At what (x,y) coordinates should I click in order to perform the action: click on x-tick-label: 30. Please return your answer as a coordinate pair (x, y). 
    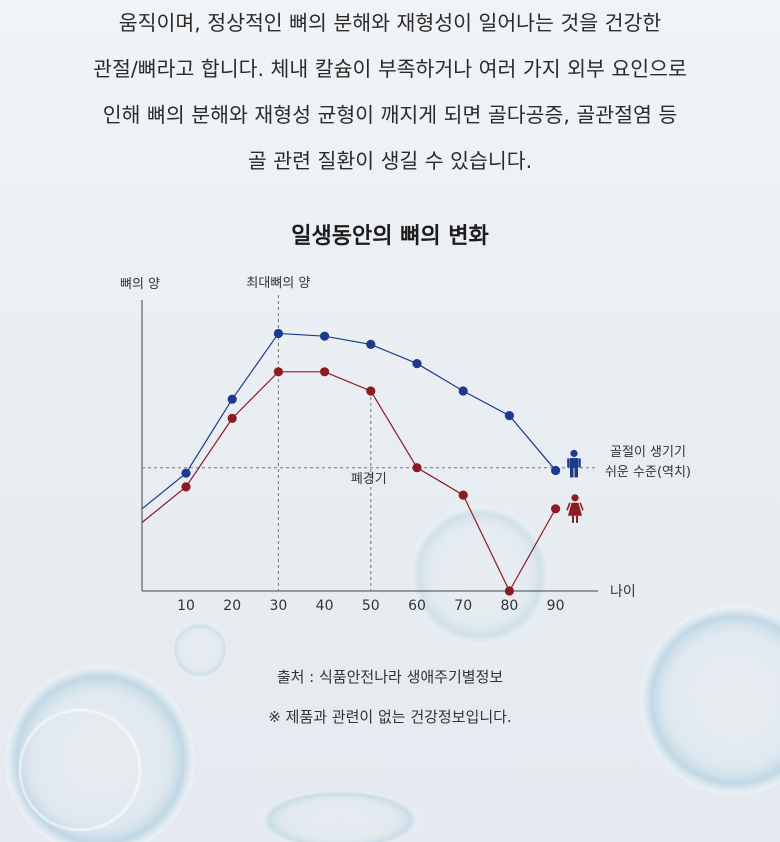
    Looking at the image, I should click on (278, 606).